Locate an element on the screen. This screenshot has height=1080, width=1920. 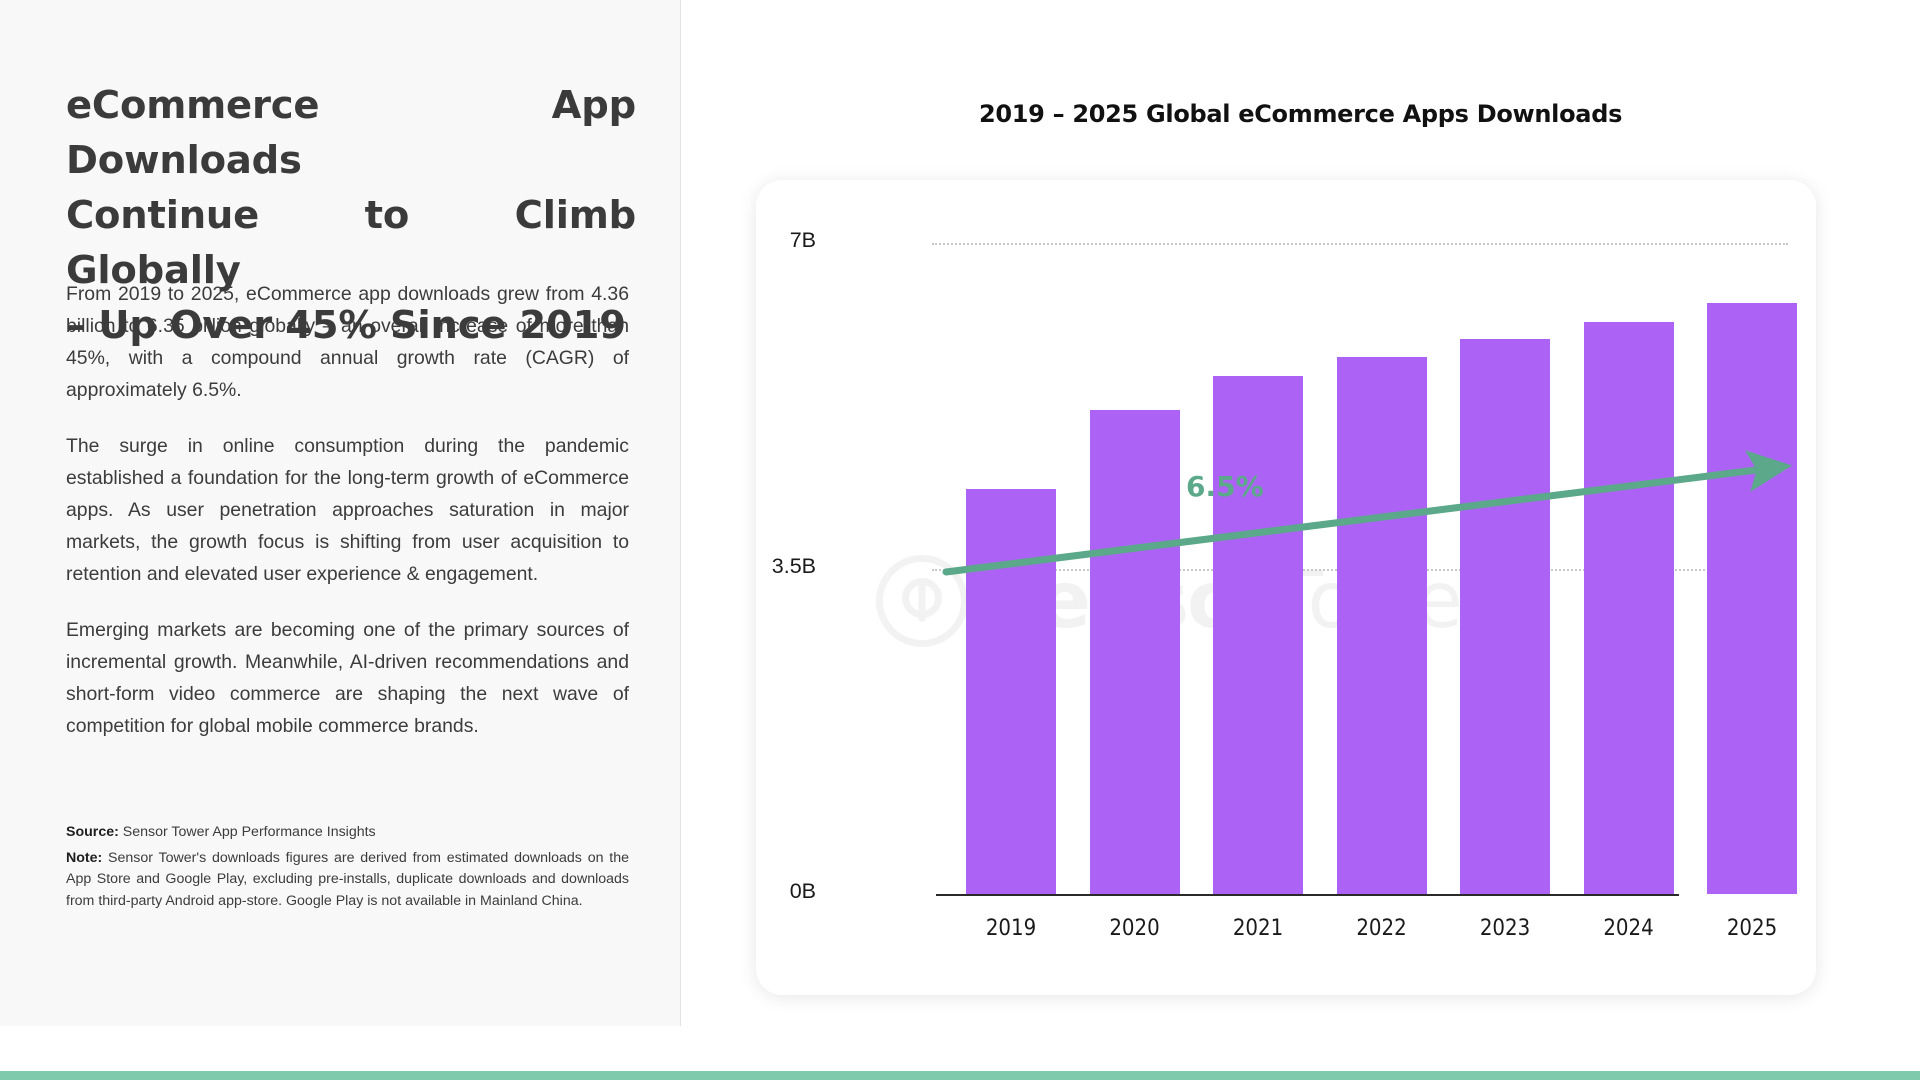
x-axis-tick-2021: 2021 is located at coordinates (1258, 928).